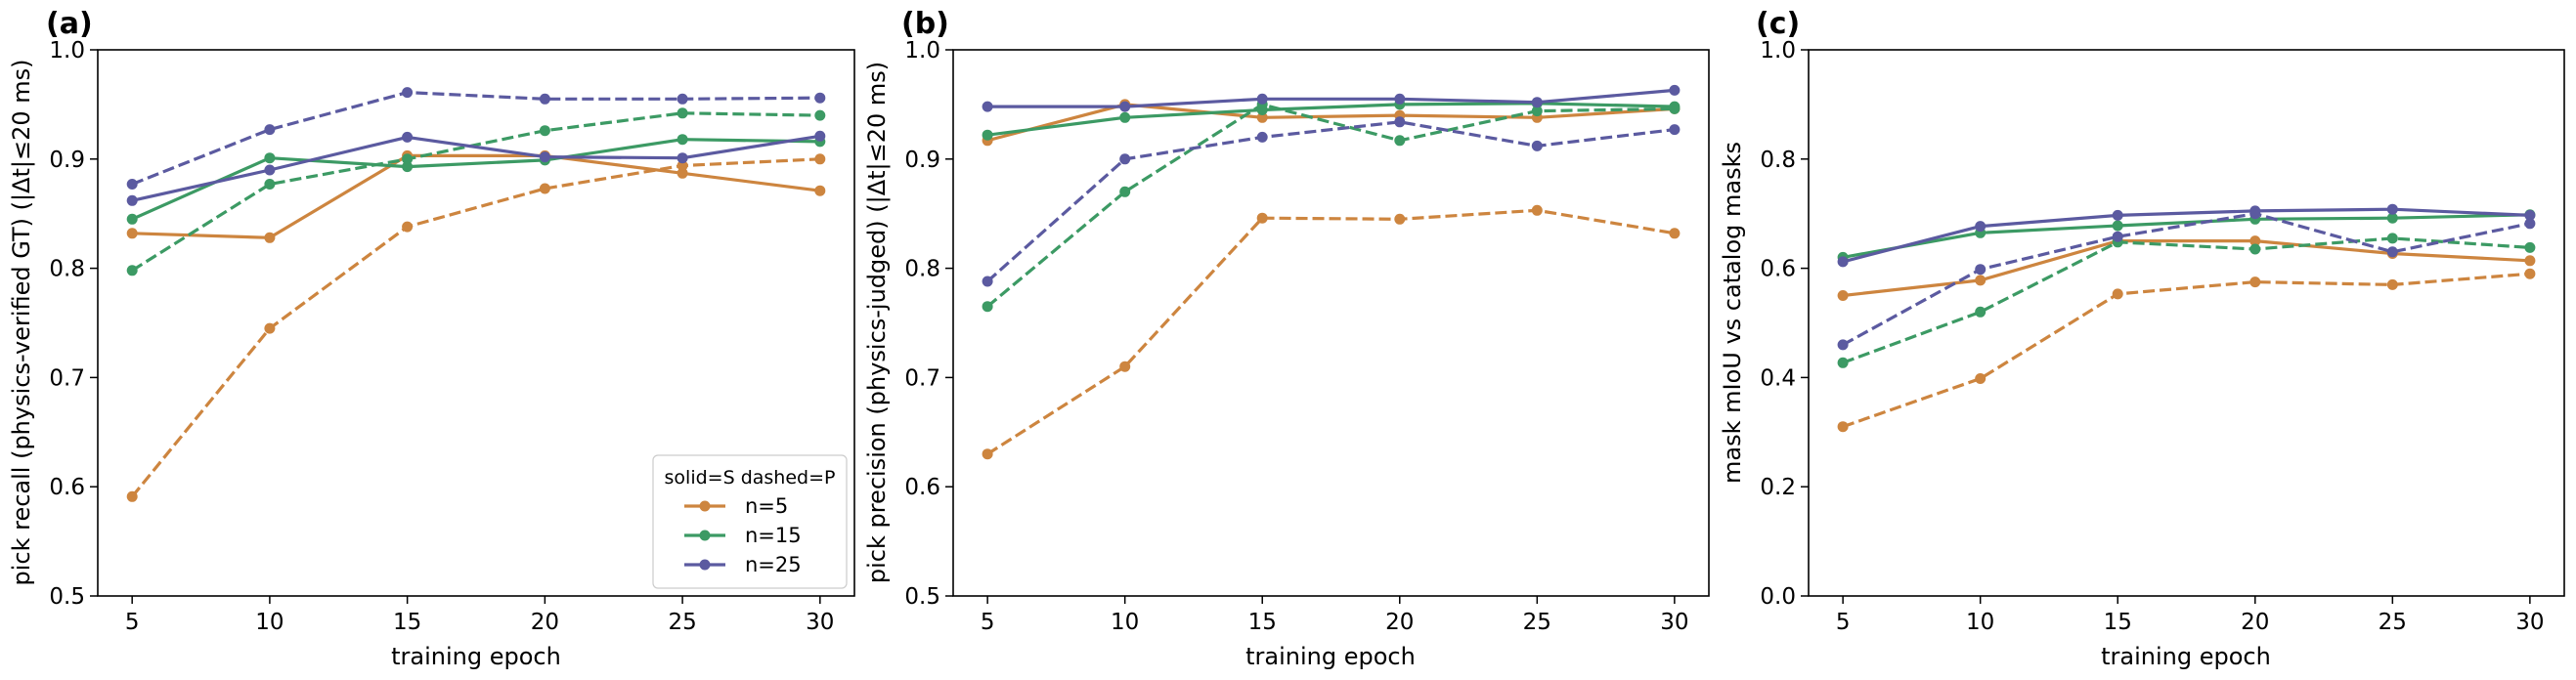 The height and width of the screenshot is (680, 2576). What do you see at coordinates (1778, 378) in the screenshot?
I see `y-tick-label-c: 0.4` at bounding box center [1778, 378].